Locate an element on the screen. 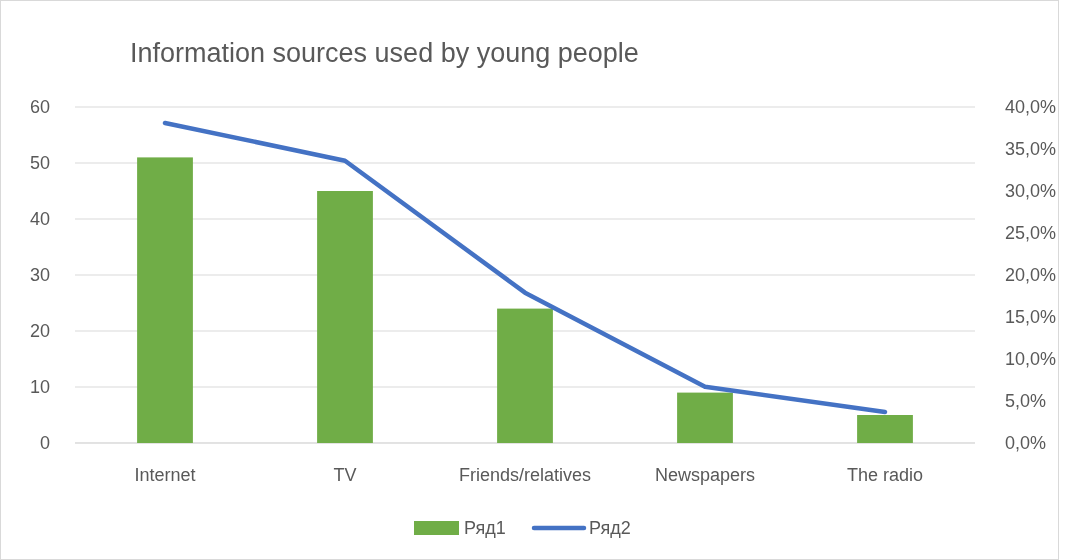 The width and height of the screenshot is (1068, 560). legend-label: Ряд1 is located at coordinates (485, 528).